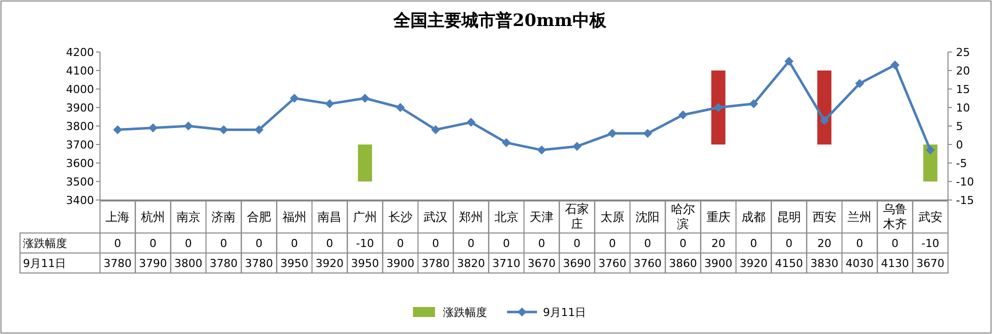  What do you see at coordinates (506, 217) in the screenshot?
I see `x-tick-label: 北京` at bounding box center [506, 217].